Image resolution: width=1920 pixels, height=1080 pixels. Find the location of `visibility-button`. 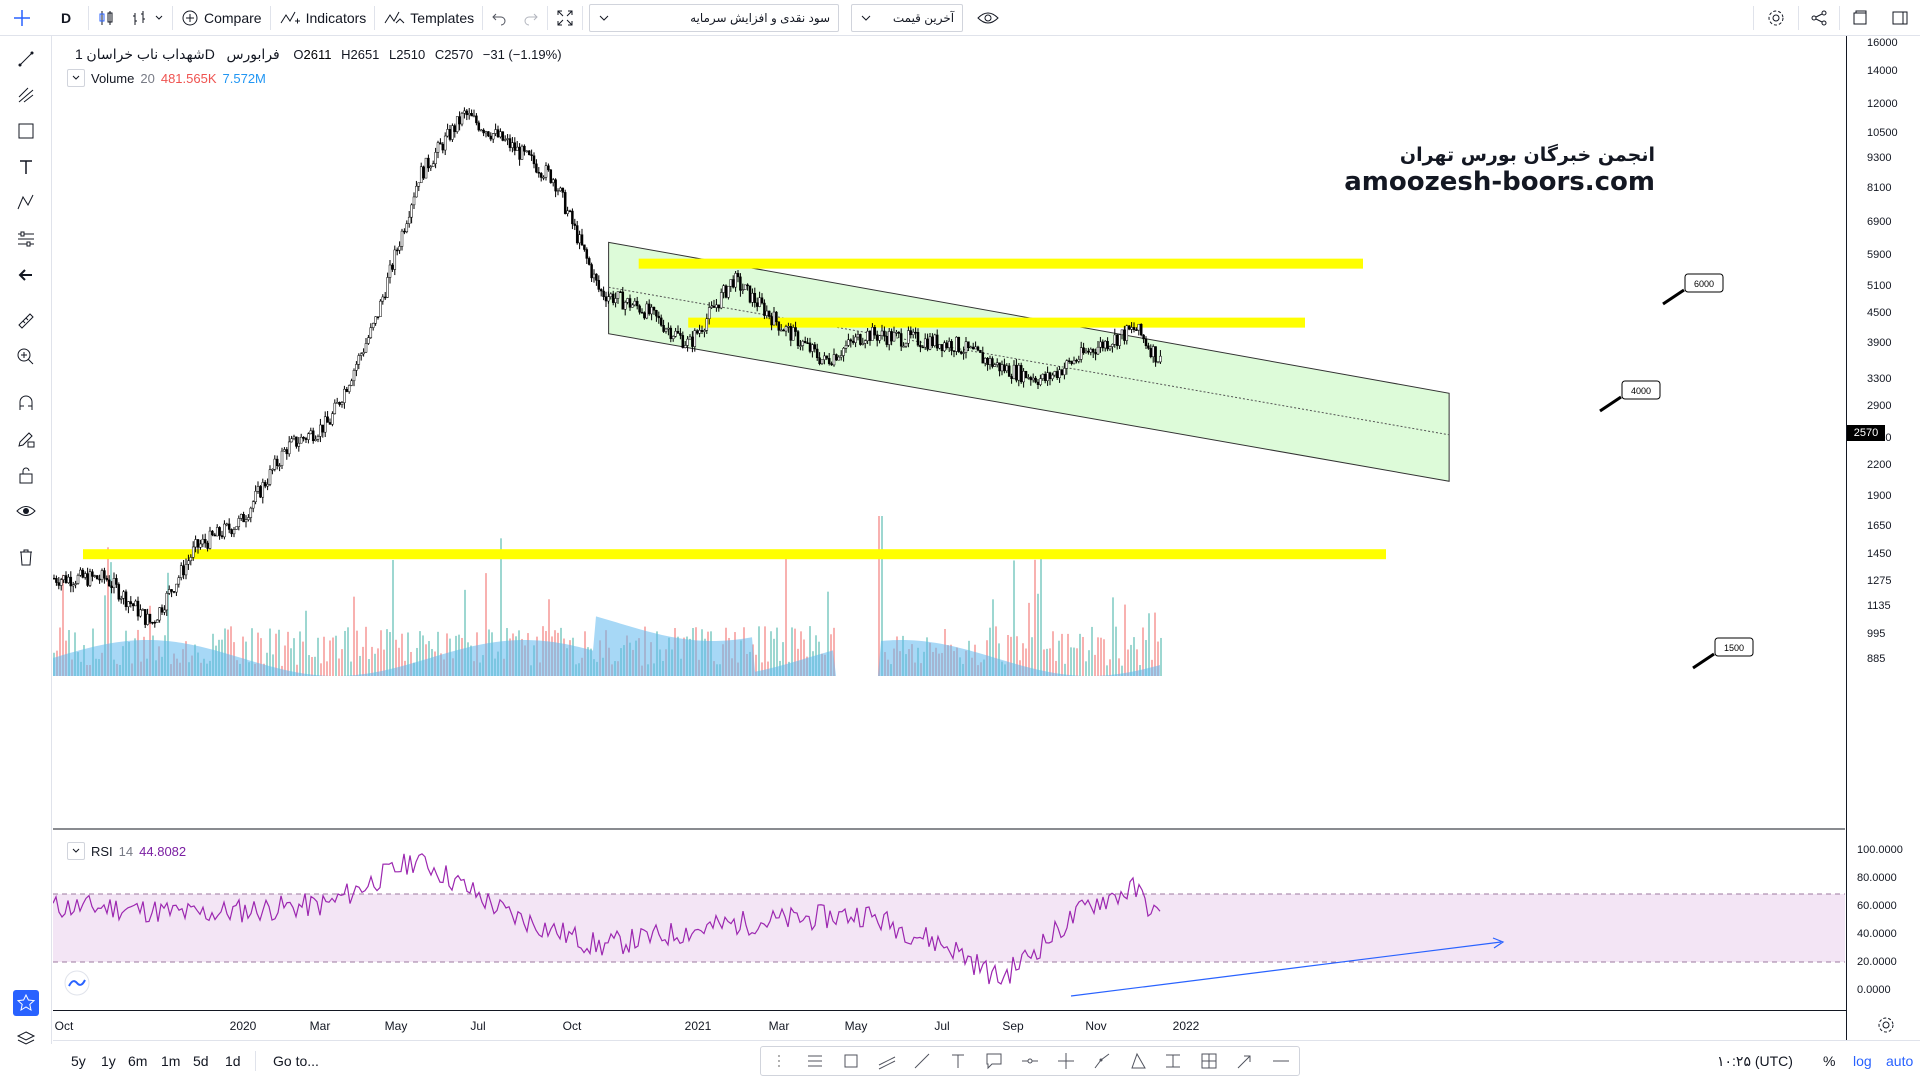

visibility-button is located at coordinates (988, 18).